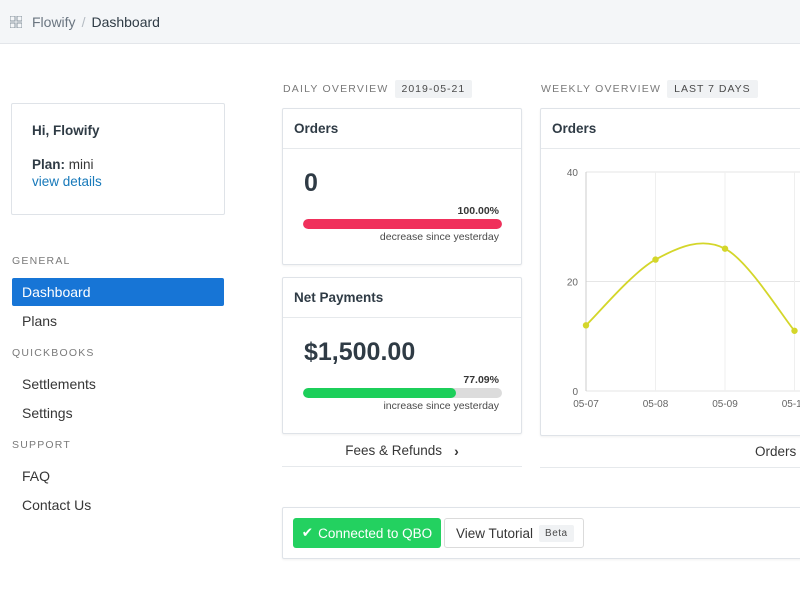  Describe the element at coordinates (402, 129) in the screenshot. I see `orders-card-title: Orders` at that location.